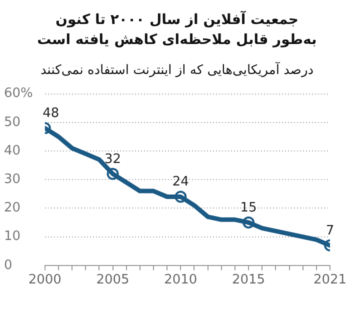 The width and height of the screenshot is (354, 321). Describe the element at coordinates (51, 113) in the screenshot. I see `data-label: 48` at that location.